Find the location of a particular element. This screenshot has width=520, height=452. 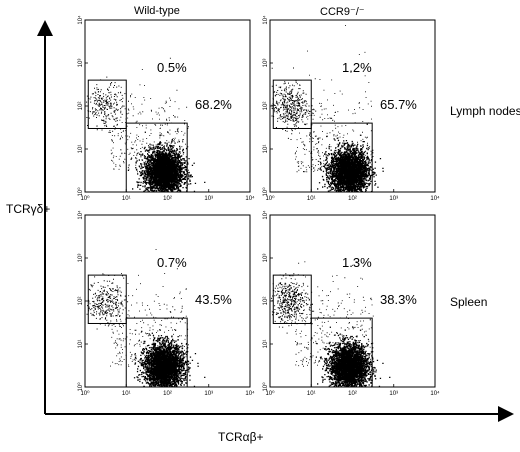

column-title-wild-type: Wild-type is located at coordinates (157, 11).